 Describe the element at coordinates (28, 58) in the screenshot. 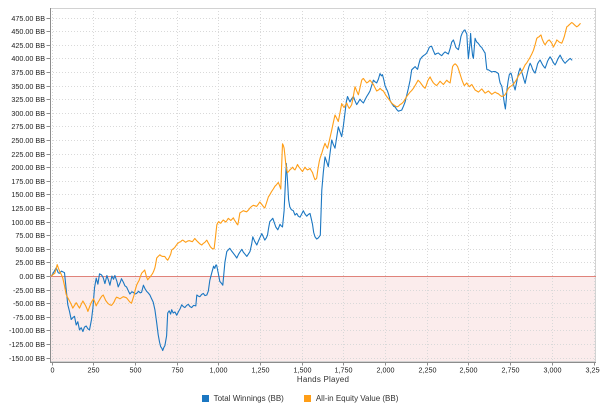

I see `y-tick-label: 400.00 BB` at that location.